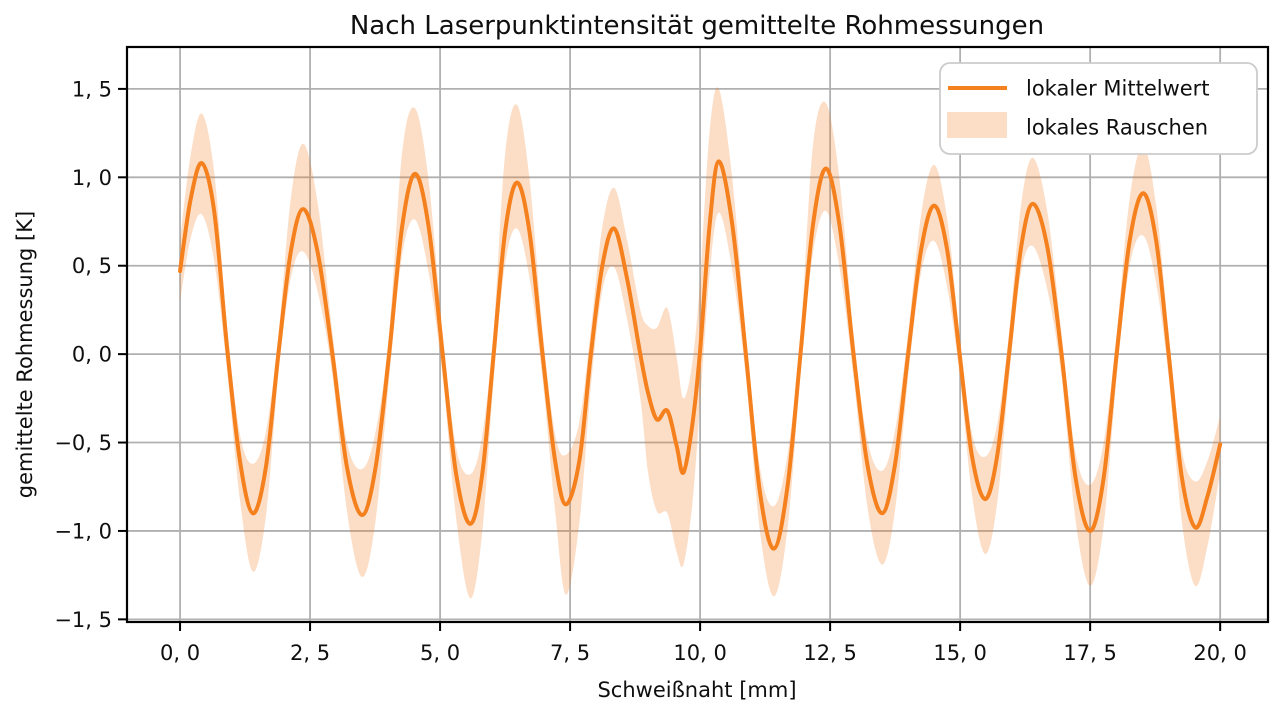 This screenshot has width=1280, height=720. Describe the element at coordinates (1118, 89) in the screenshot. I see `legend-label-mean: lokaler Mittelwert` at that location.